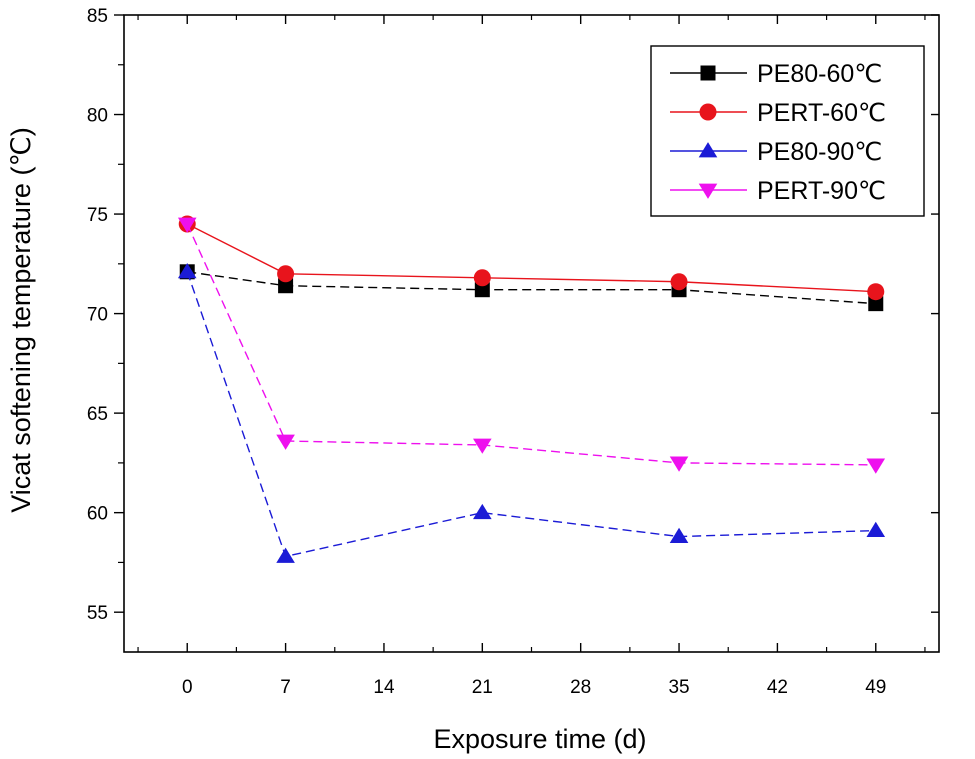 Image resolution: width=975 pixels, height=759 pixels. I want to click on legend-label: PE80-60℃, so click(819, 74).